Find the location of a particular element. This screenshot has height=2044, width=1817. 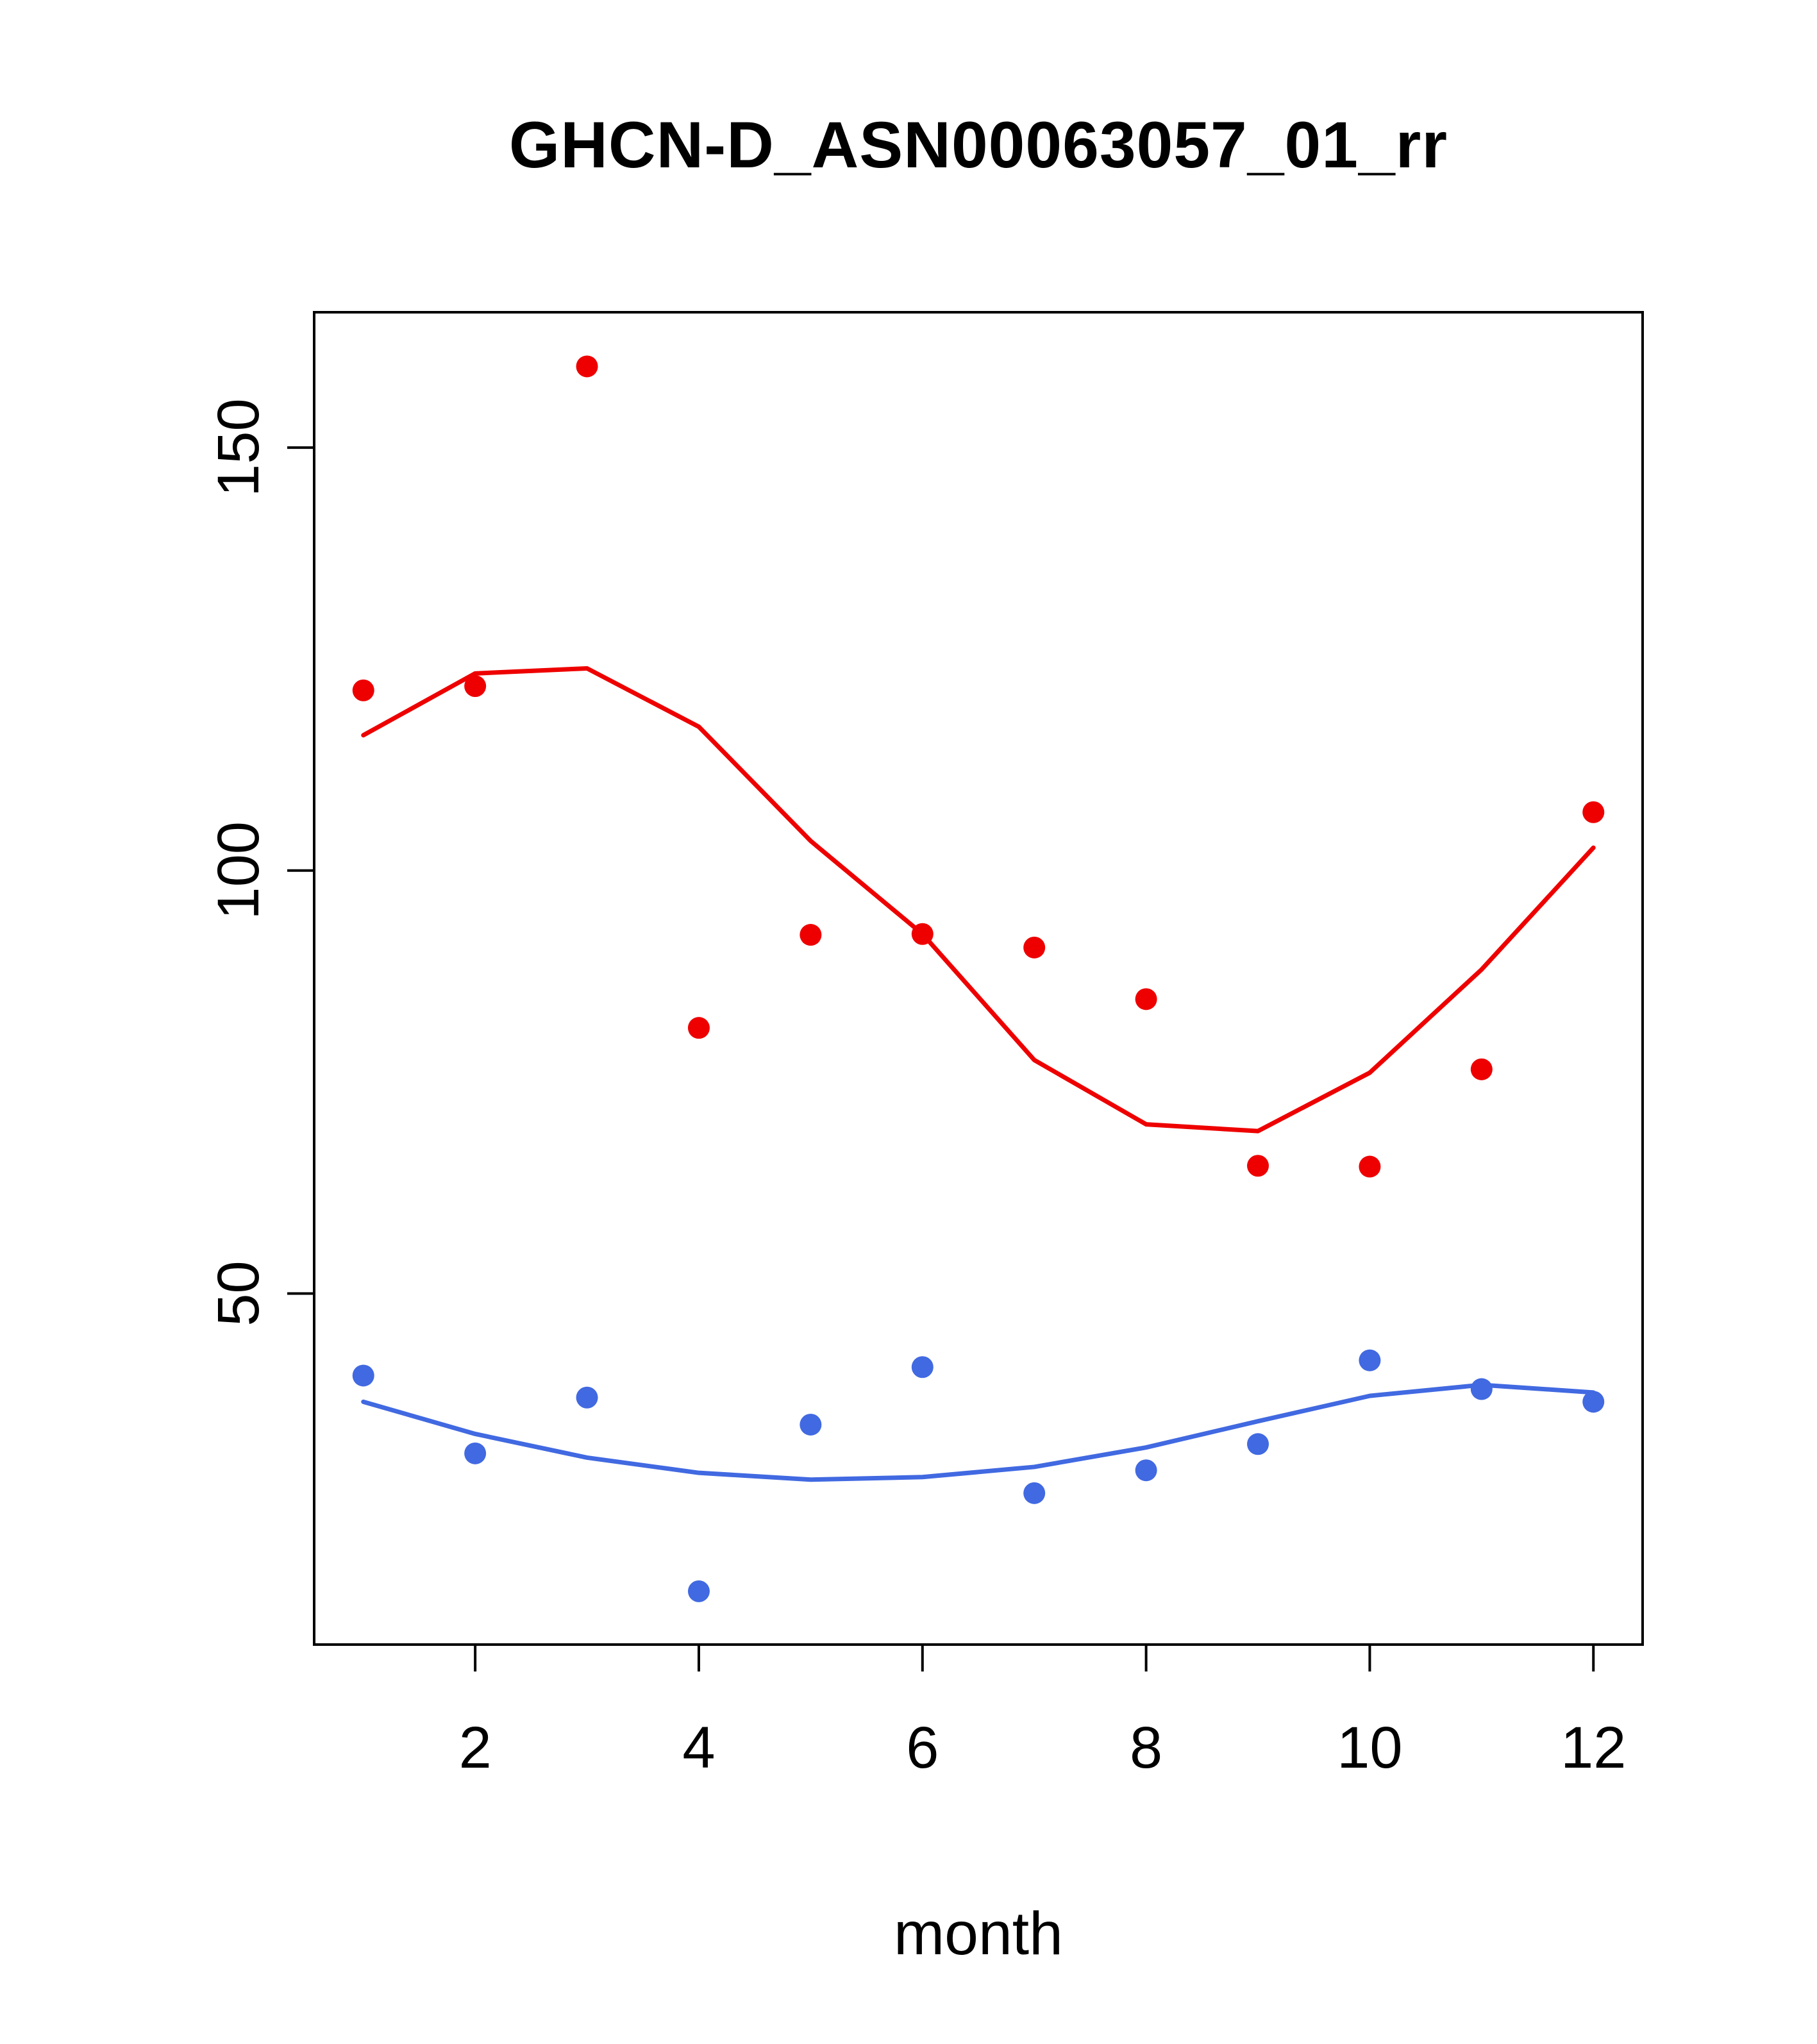

x-tick-label: 2 is located at coordinates (475, 1747).